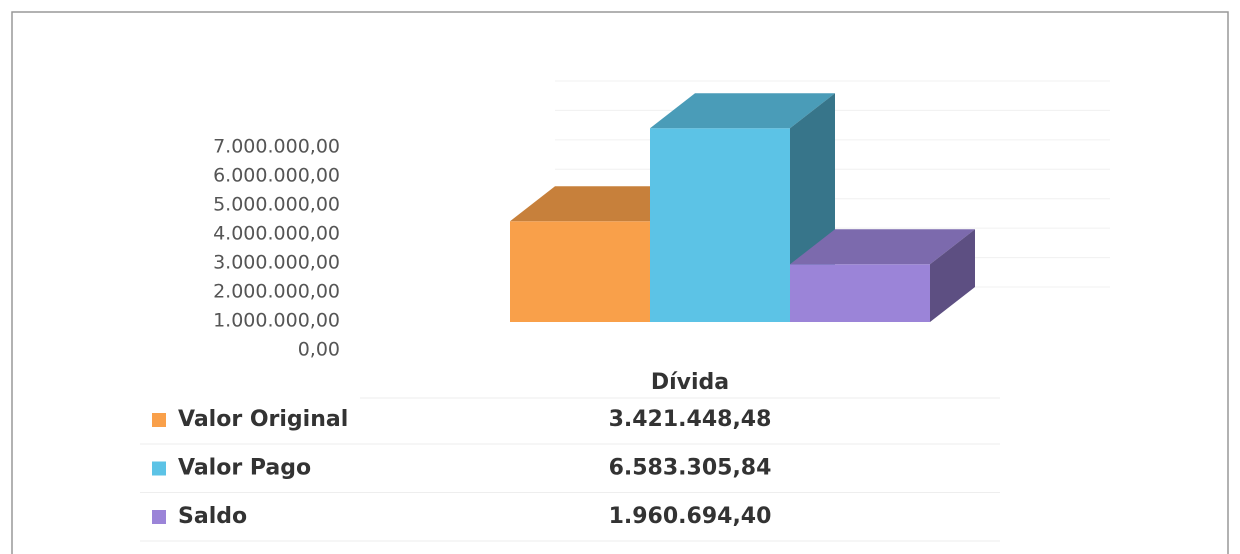 This screenshot has width=1240, height=554. What do you see at coordinates (276, 263) in the screenshot?
I see `y-tick-label: 3.000.000,00` at bounding box center [276, 263].